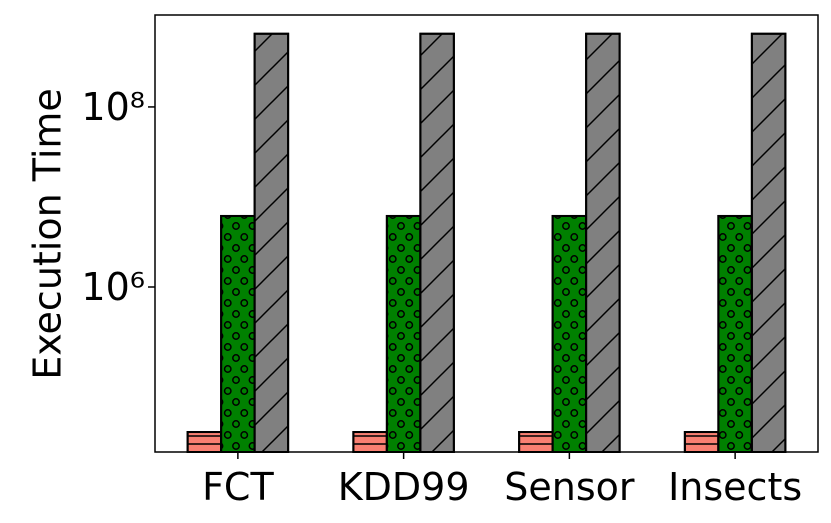  Describe the element at coordinates (569, 487) in the screenshot. I see `x-tick-label: Sensor` at that location.